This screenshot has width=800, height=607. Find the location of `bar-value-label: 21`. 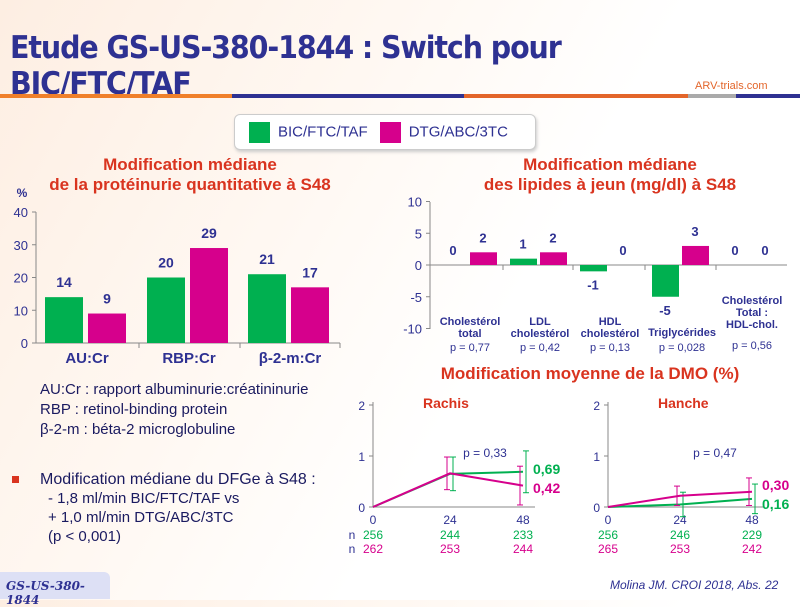

bar-value-label: 21 is located at coordinates (267, 259).